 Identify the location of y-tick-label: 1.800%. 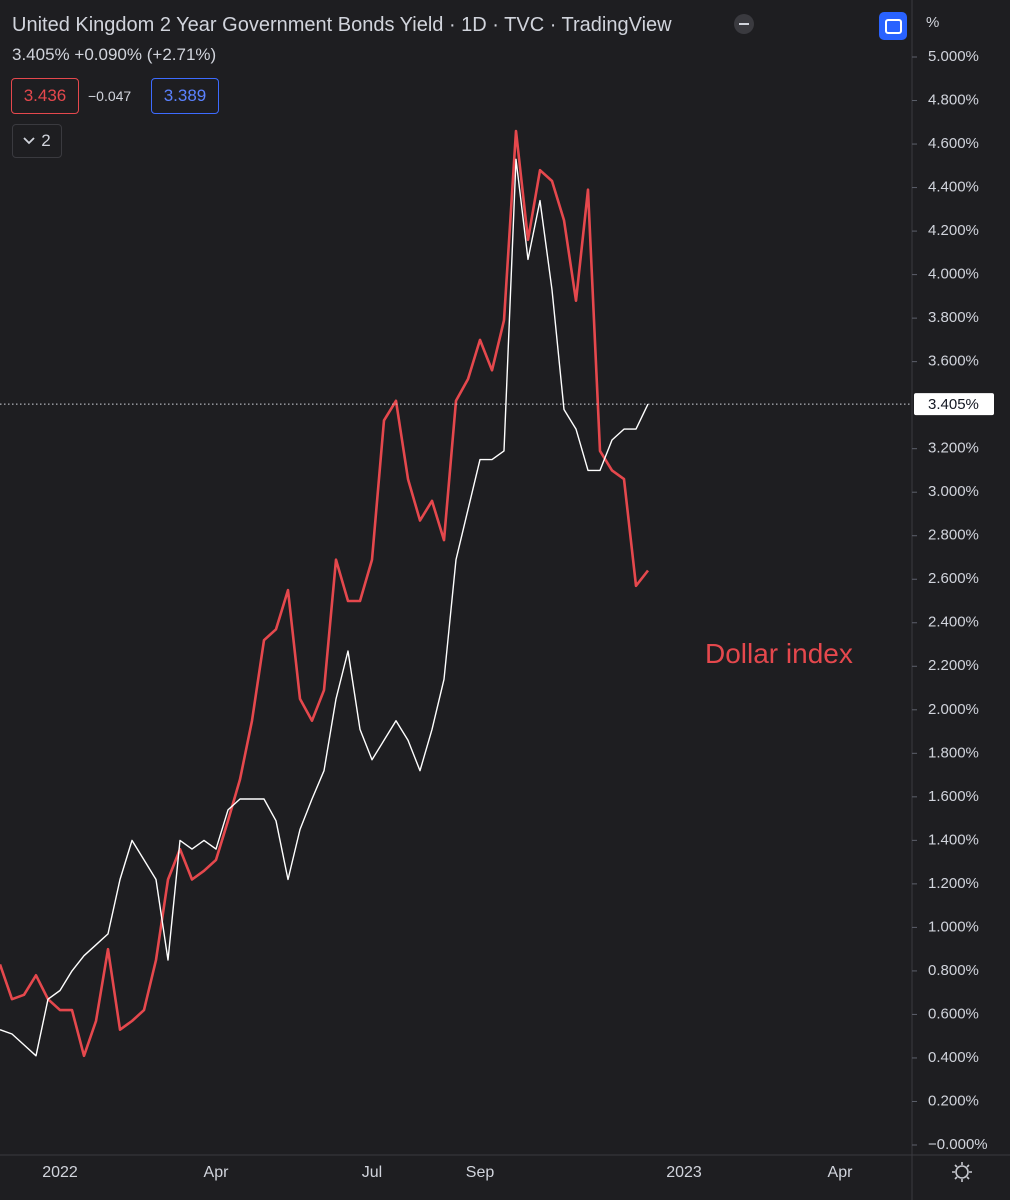
(953, 752).